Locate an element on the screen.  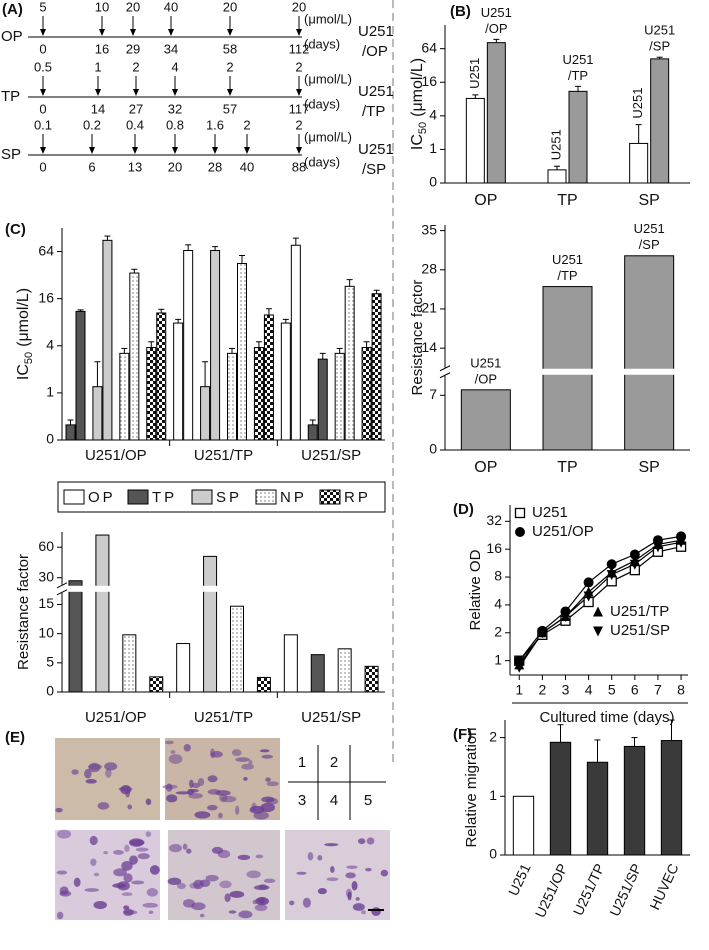
x-tick-label: 7 is located at coordinates (658, 690).